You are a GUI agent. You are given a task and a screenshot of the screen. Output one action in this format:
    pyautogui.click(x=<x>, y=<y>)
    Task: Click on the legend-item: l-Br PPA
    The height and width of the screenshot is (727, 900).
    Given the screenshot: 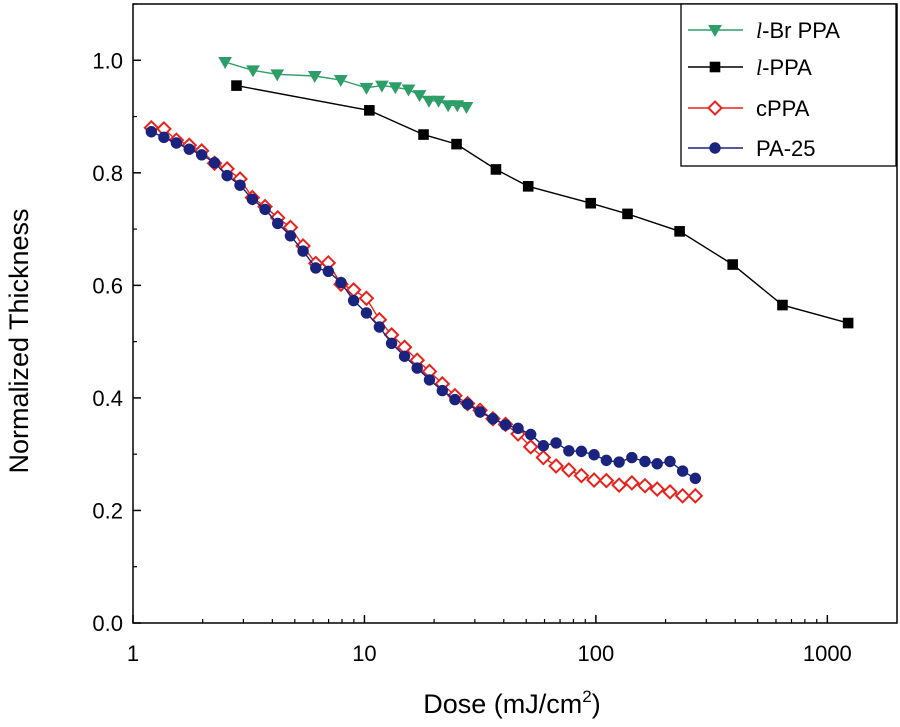 What is the action you would take?
    pyautogui.click(x=764, y=30)
    